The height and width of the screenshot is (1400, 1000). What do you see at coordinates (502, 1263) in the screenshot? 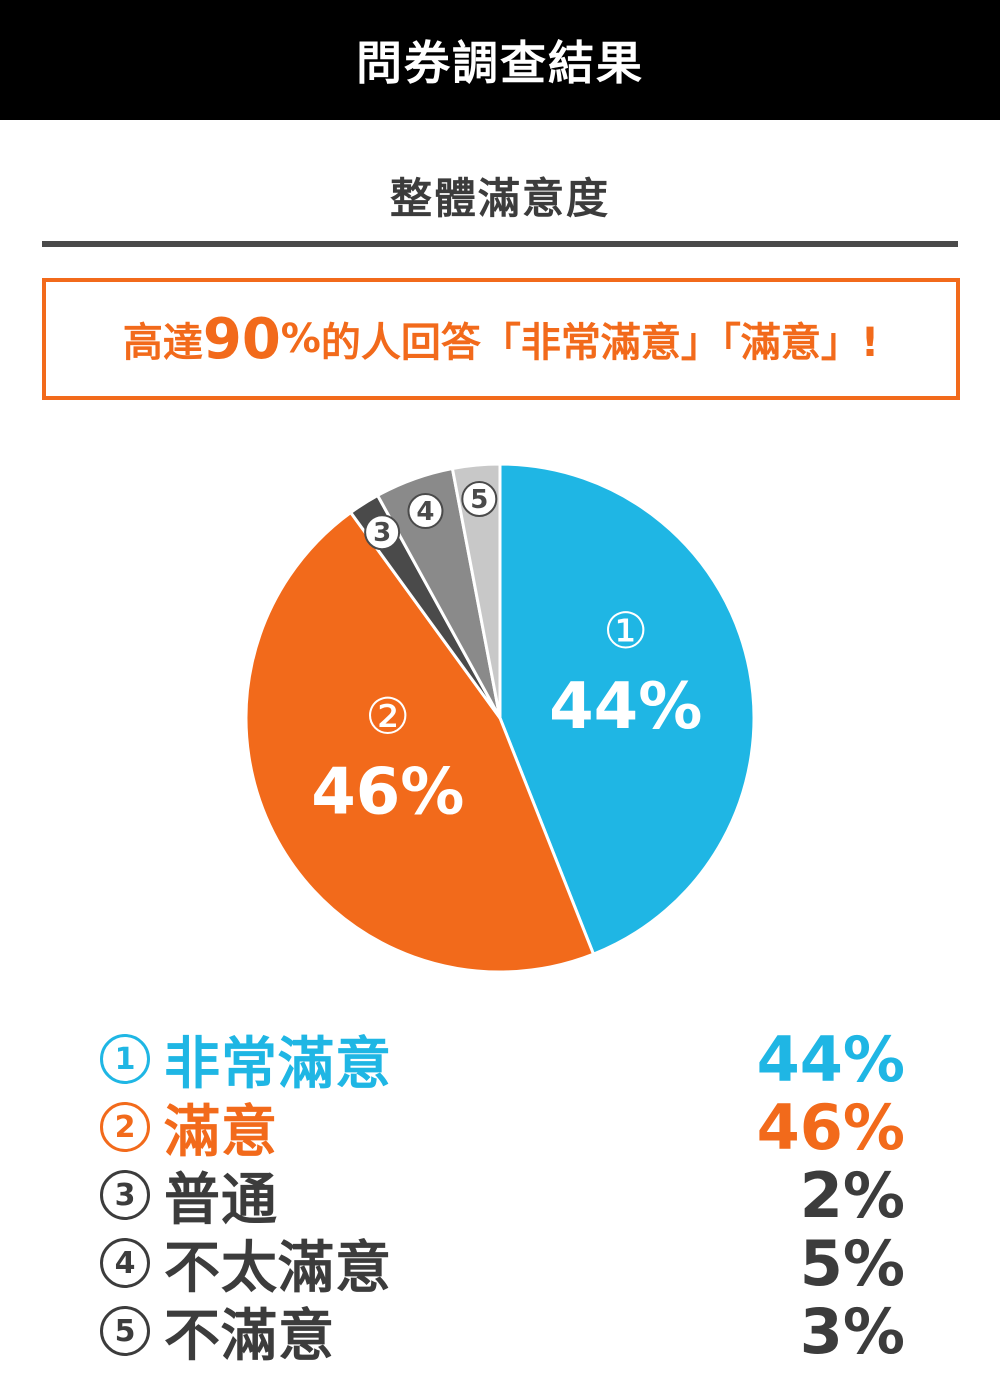
I see `legend-item-dissatisfied: 4 不太滿意 5%` at bounding box center [502, 1263].